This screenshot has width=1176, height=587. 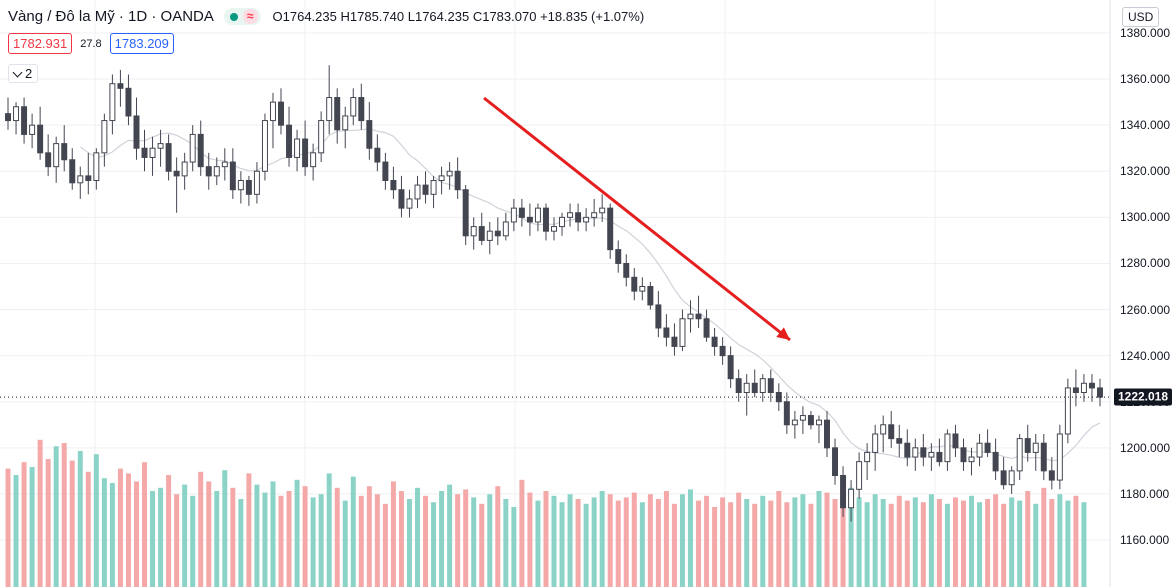 I want to click on trend-arrow-line, so click(x=637, y=219).